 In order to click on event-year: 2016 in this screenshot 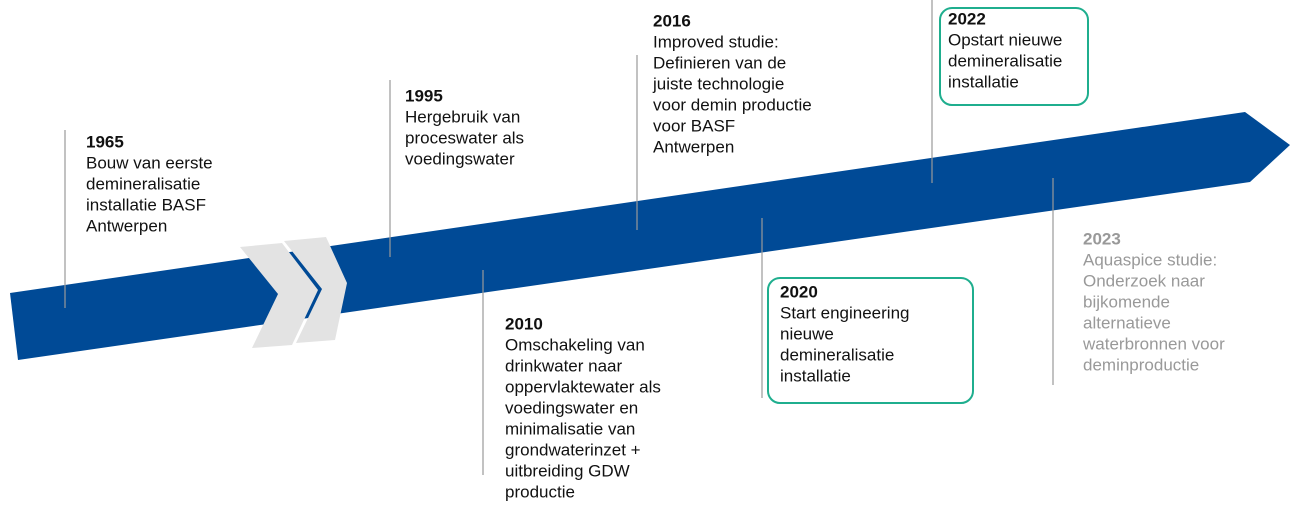, I will do `click(672, 20)`.